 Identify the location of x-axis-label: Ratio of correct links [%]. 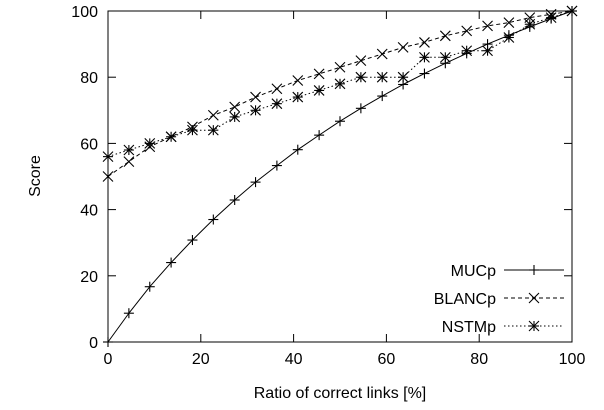
(340, 393).